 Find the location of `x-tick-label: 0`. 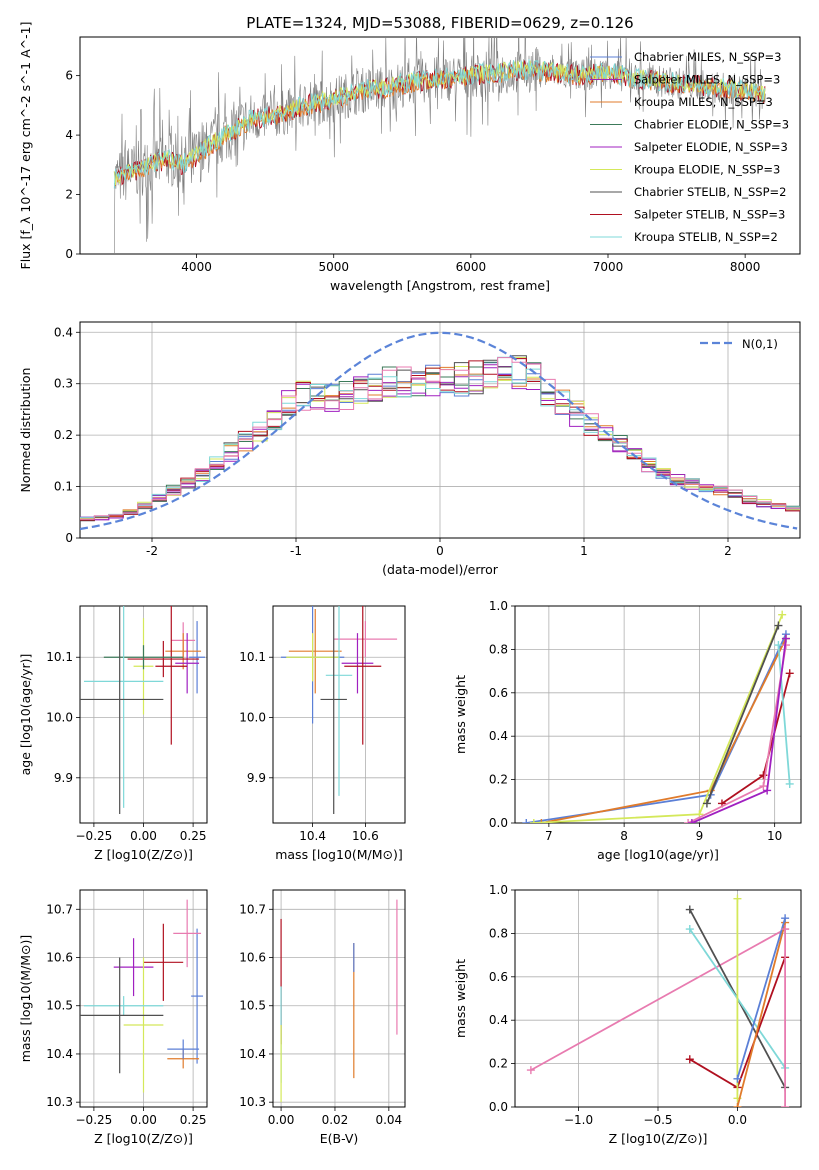

x-tick-label: 0 is located at coordinates (440, 551).